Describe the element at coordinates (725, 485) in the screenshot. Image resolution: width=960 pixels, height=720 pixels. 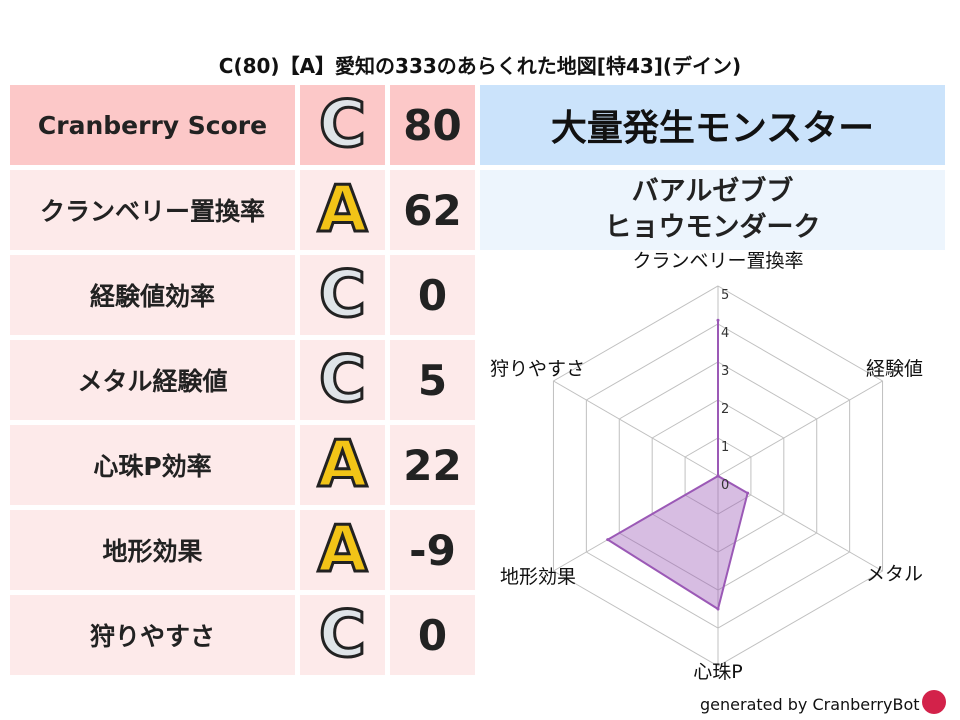
I see `tick-label: 0` at that location.